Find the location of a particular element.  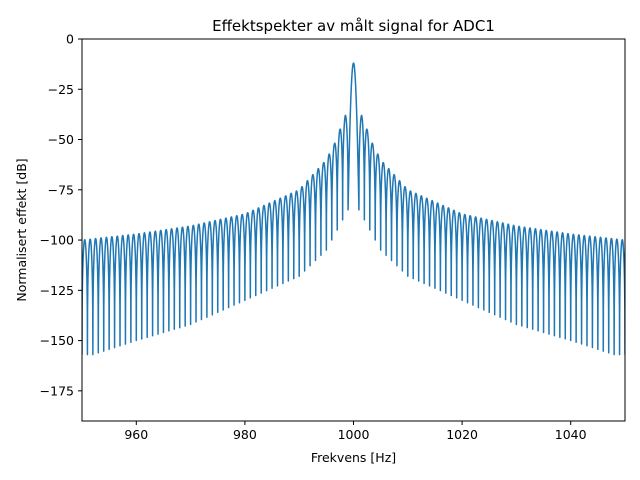

x-tick-label: 960 is located at coordinates (136, 434).